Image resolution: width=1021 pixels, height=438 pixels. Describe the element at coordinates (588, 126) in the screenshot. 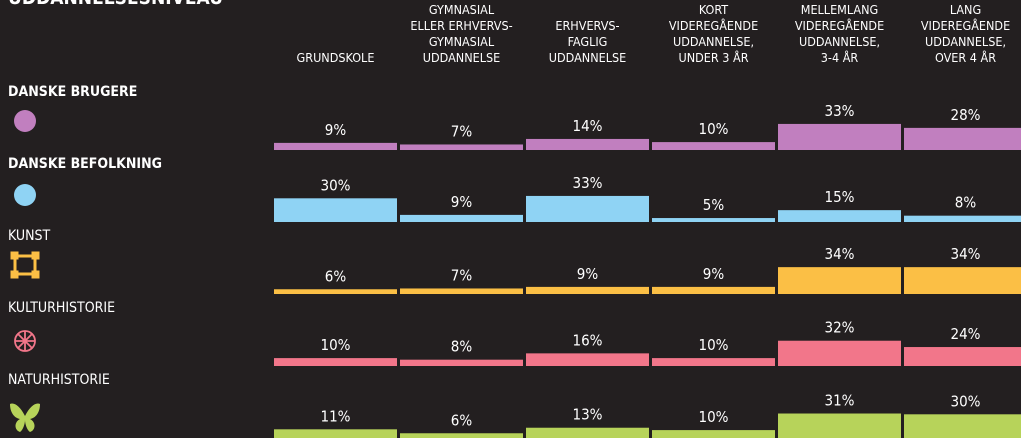

I see `value-label: 14%` at that location.